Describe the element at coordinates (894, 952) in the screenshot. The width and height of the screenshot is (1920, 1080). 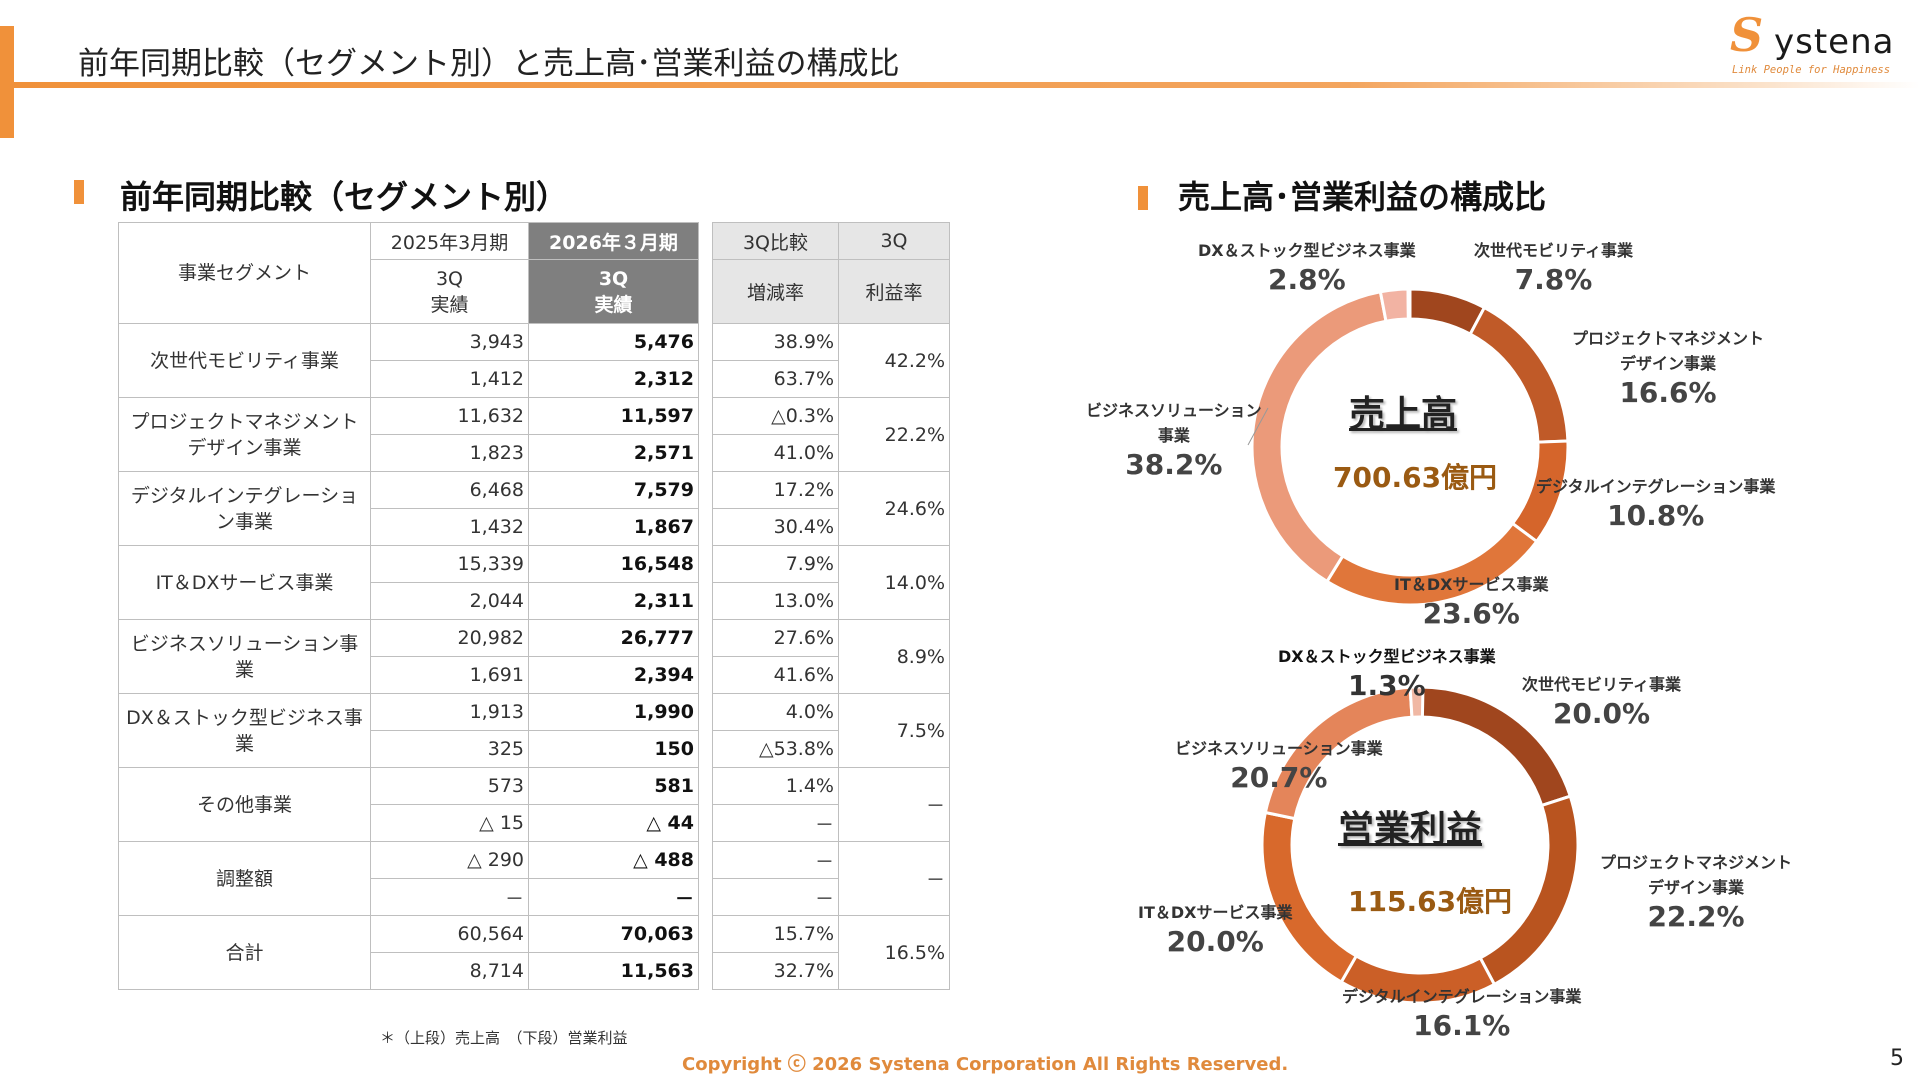
I see `profit-margin: 16.5%` at that location.